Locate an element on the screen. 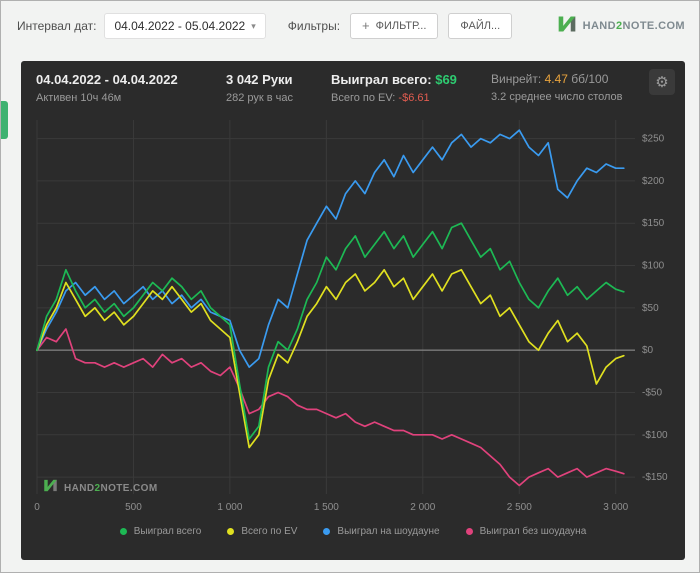  session-date-range: 04.04.2022 - 04.04.2022 is located at coordinates (107, 79).